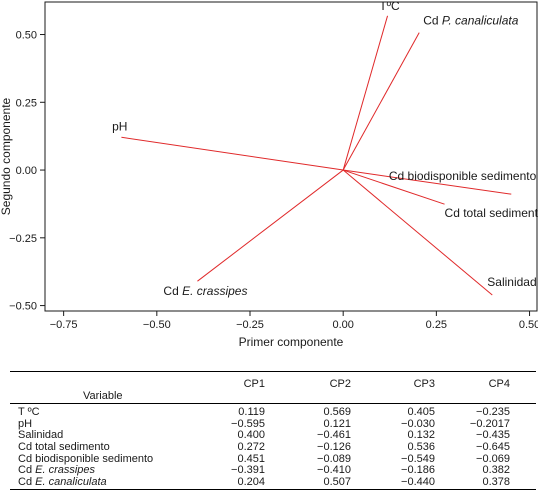  What do you see at coordinates (334, 446) in the screenshot?
I see `cell-cp2: −0.126` at bounding box center [334, 446].